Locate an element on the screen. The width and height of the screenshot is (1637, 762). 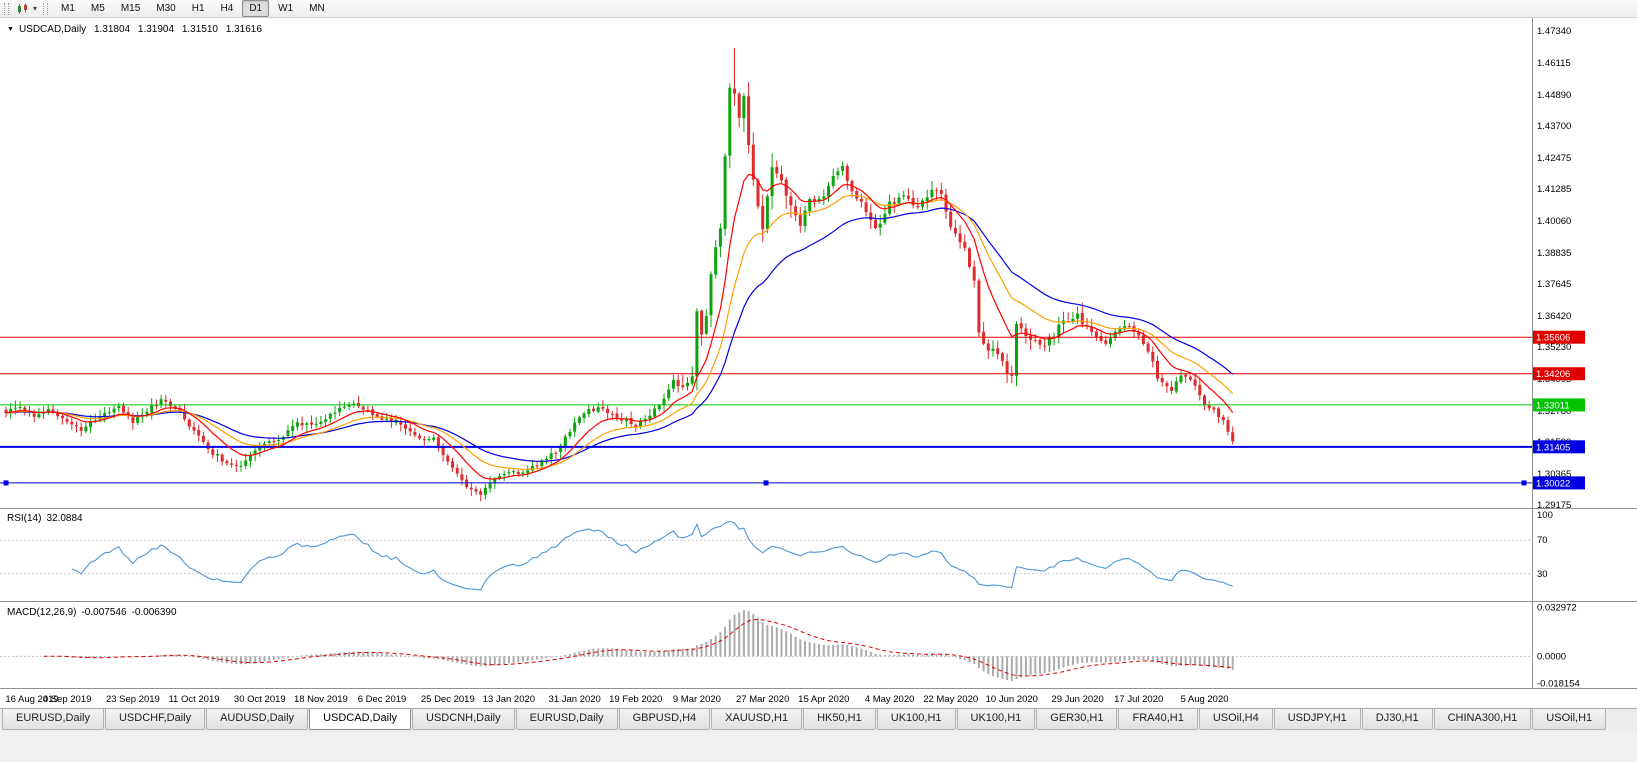
timeframe-button-m1: M1 is located at coordinates (68, 8).